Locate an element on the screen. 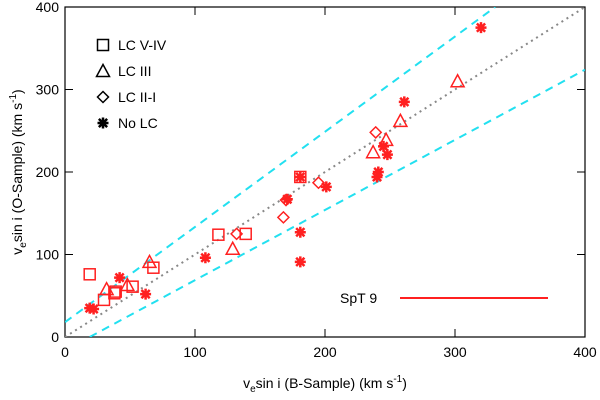 The image size is (600, 400). annotation: SpT 9 is located at coordinates (358, 298).